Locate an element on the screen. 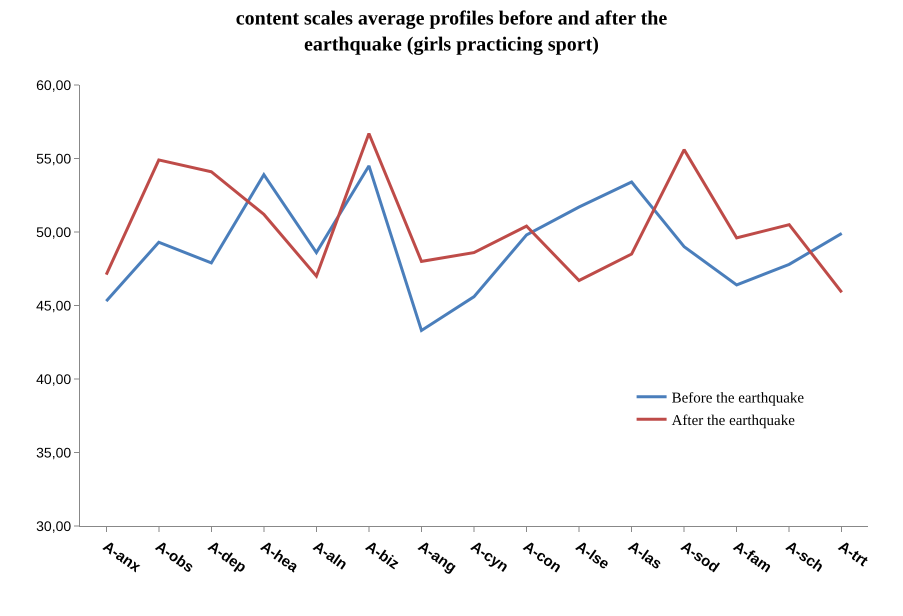 Image resolution: width=903 pixels, height=616 pixels. chart-title: content scales average profiles before and after the earthquake (girls practicing sport) is located at coordinates (452, 32).